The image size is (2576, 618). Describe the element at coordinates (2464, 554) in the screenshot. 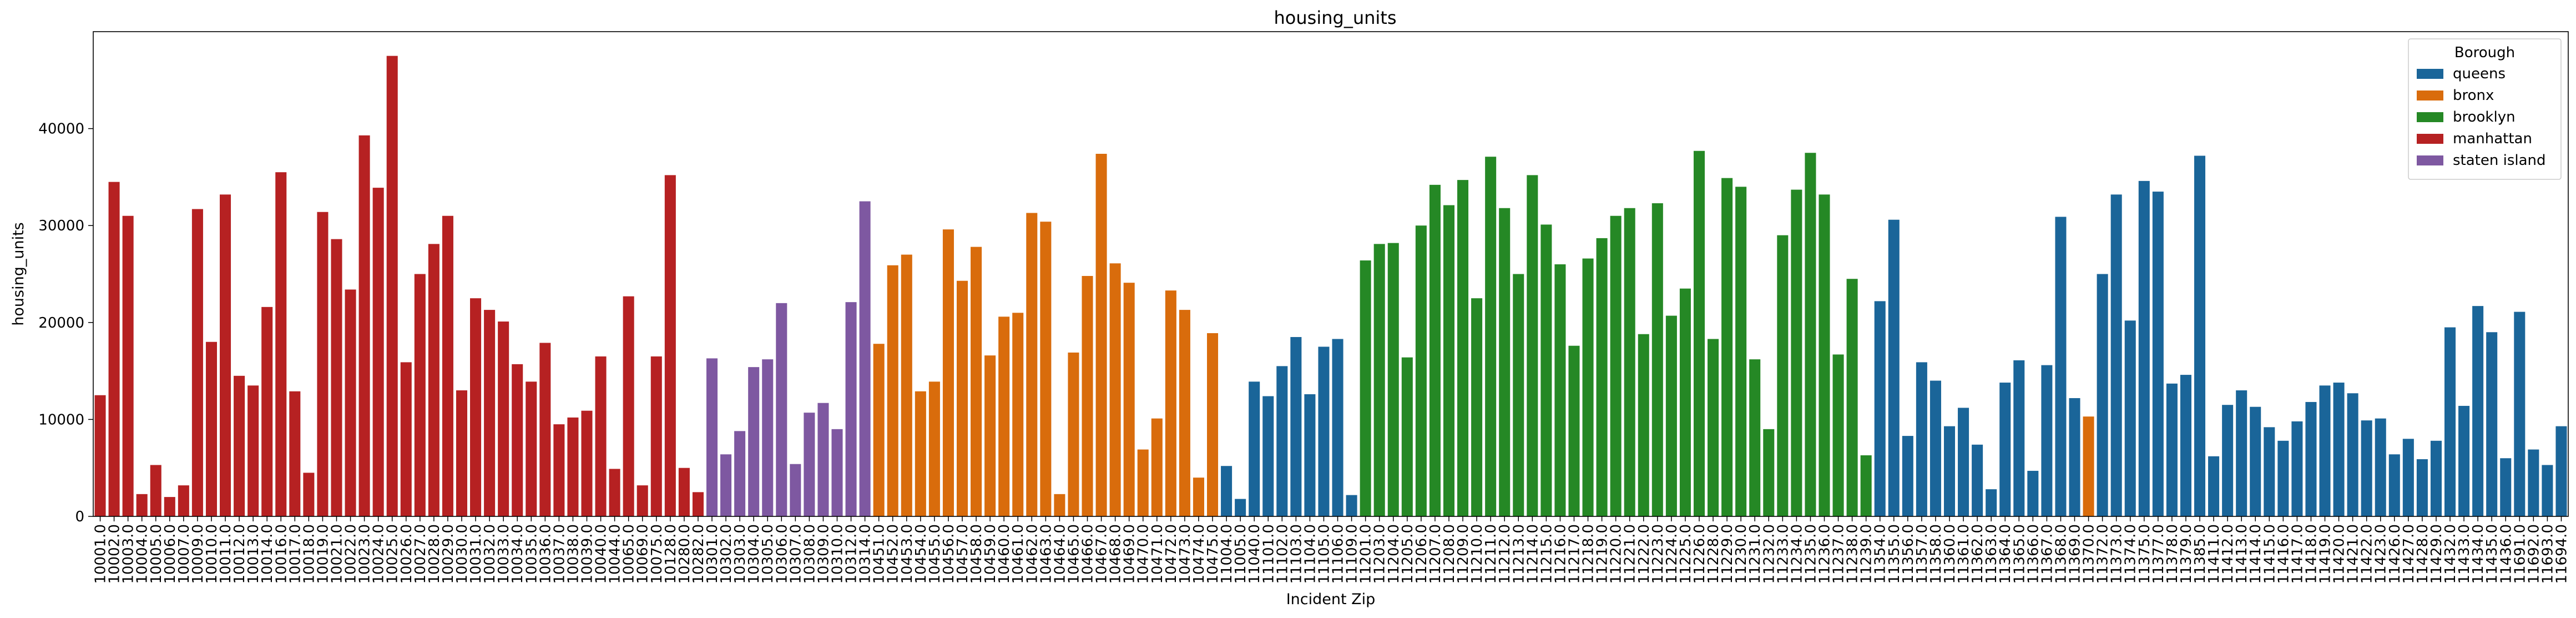

I see `x-tick-label: 11433.0` at that location.